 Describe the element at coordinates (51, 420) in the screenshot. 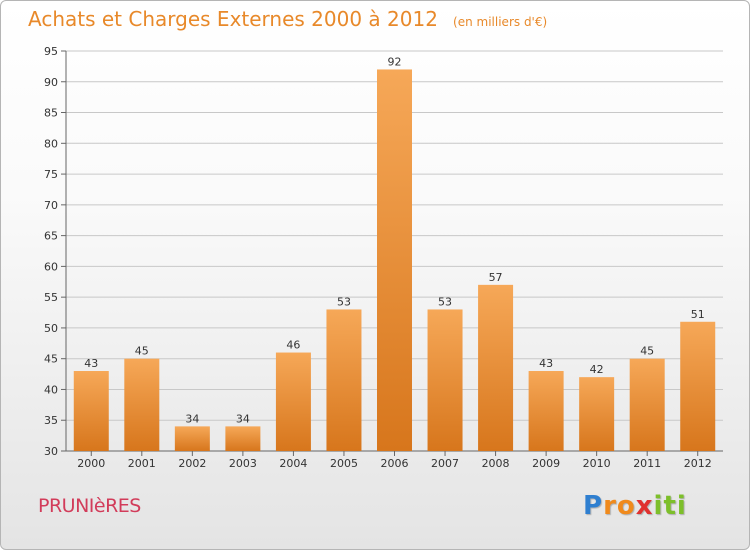

I see `y-tick-label: 35` at that location.